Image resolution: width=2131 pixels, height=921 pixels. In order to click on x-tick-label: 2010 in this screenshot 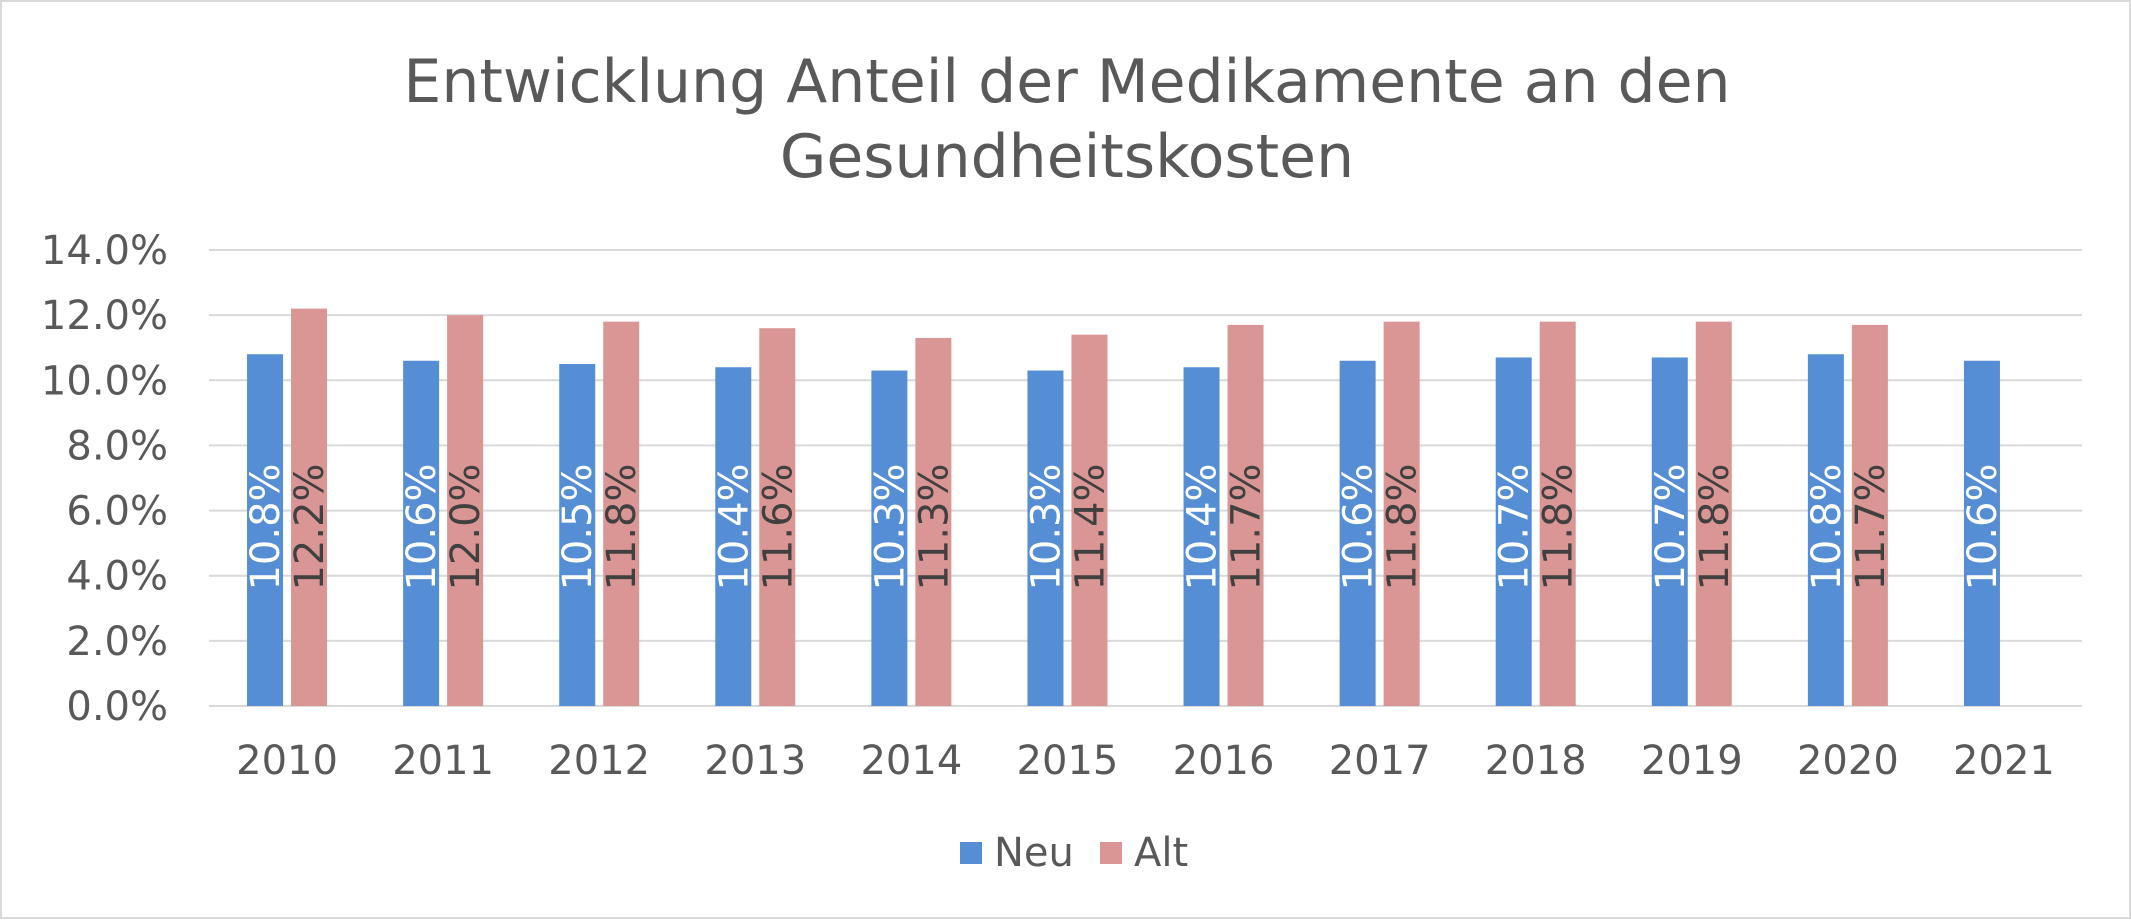, I will do `click(287, 761)`.